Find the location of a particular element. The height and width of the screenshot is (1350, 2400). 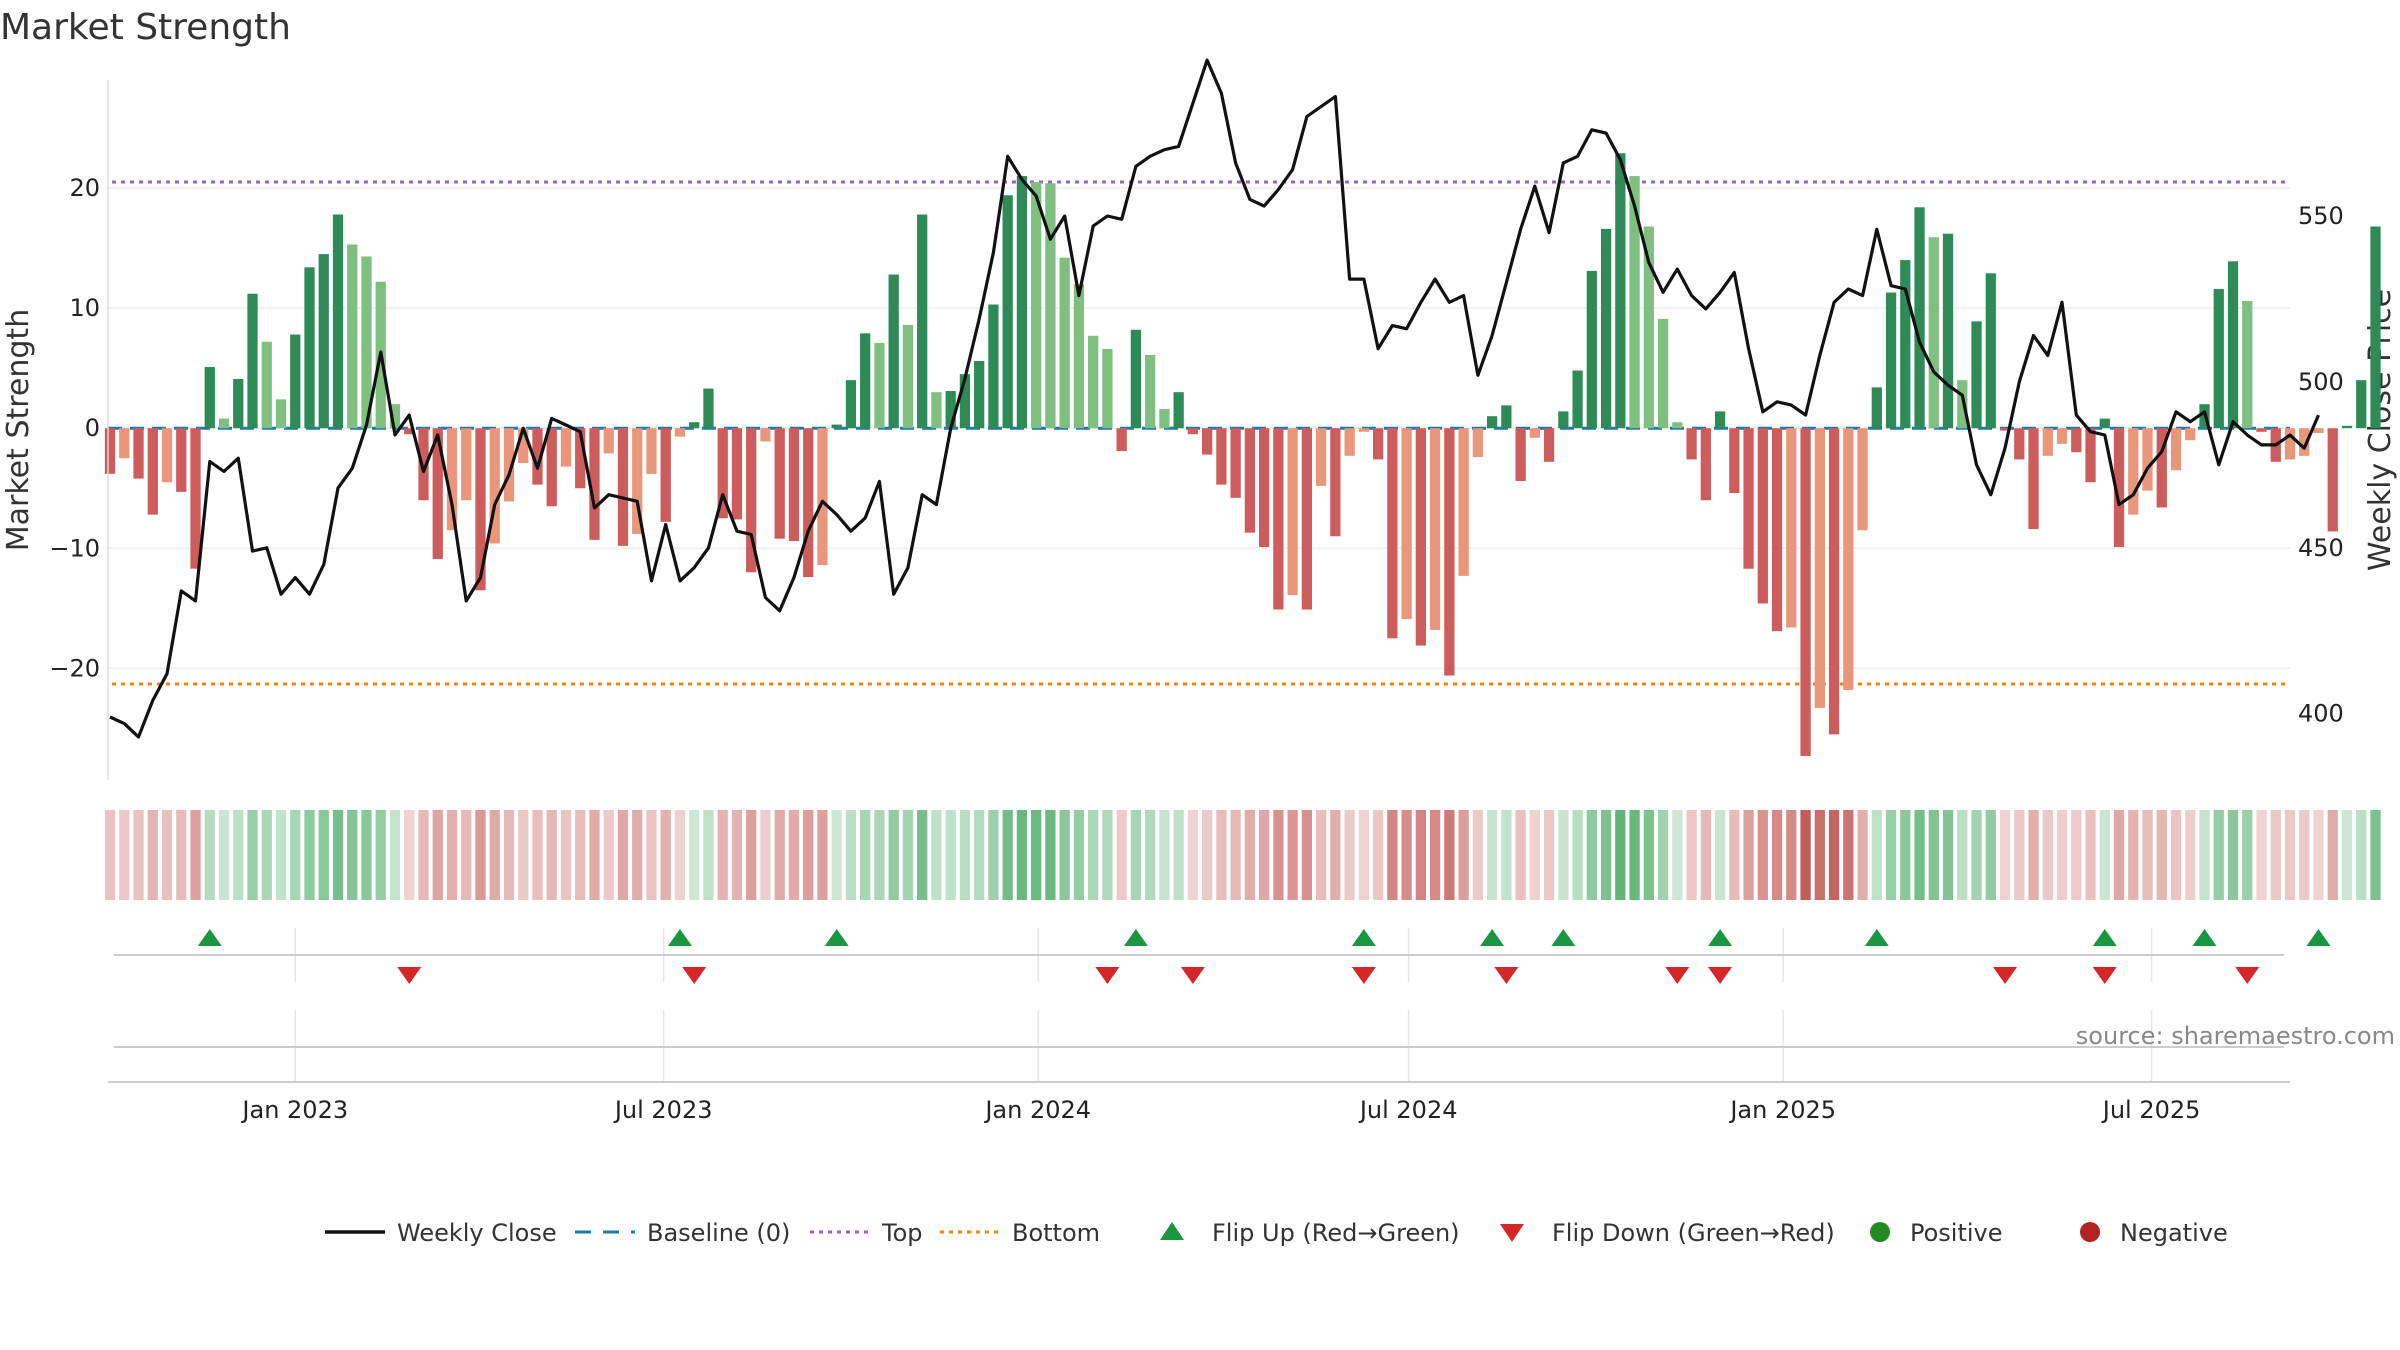

legend-swatch-flip-up is located at coordinates (1172, 1231).